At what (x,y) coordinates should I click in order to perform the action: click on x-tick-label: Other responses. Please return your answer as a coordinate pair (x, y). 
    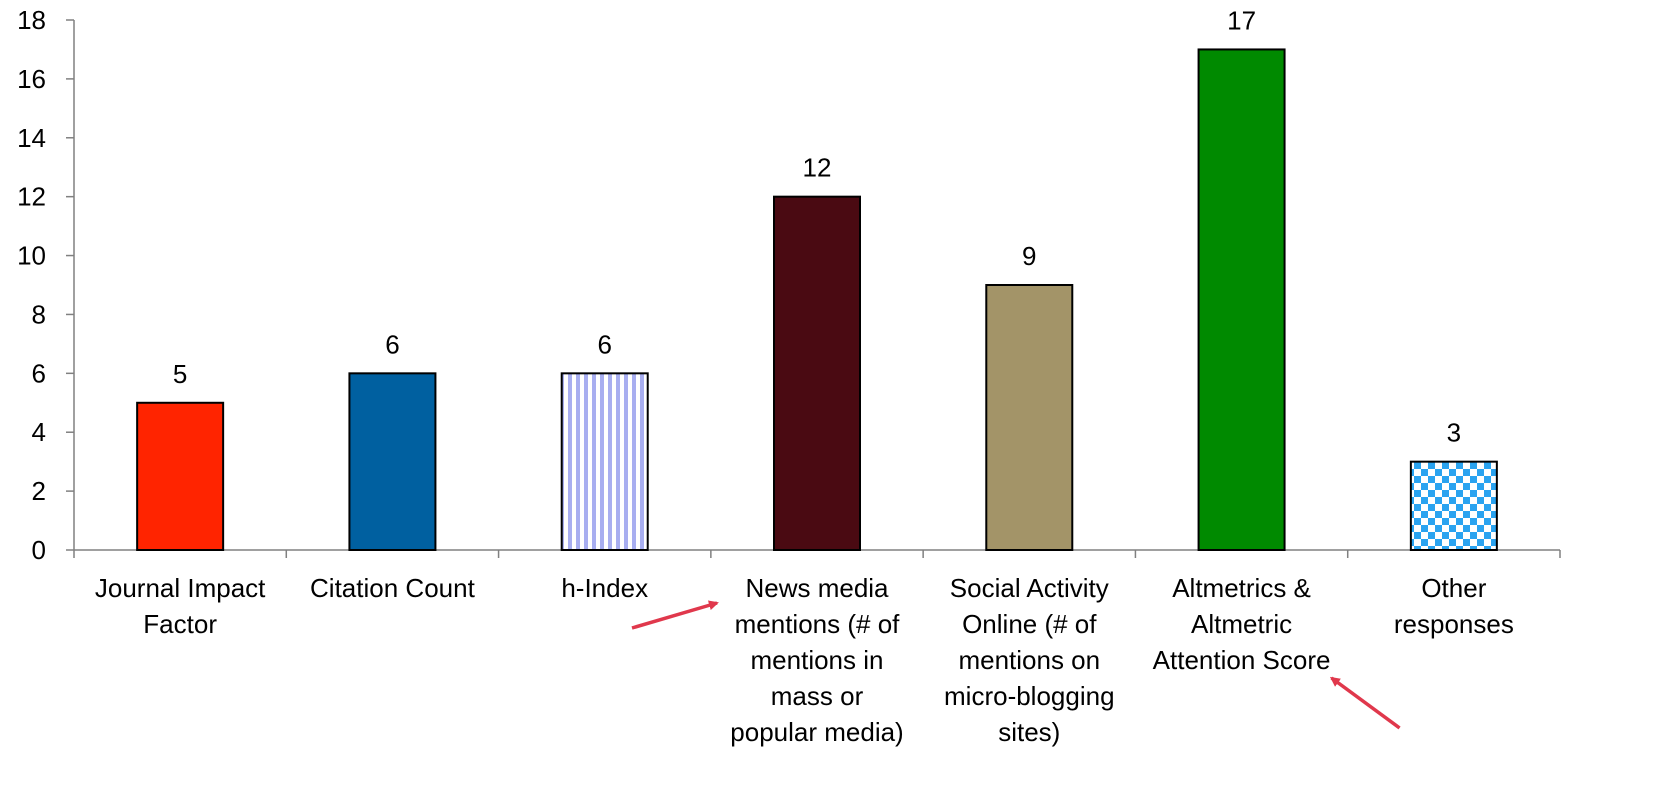
    Looking at the image, I should click on (1454, 606).